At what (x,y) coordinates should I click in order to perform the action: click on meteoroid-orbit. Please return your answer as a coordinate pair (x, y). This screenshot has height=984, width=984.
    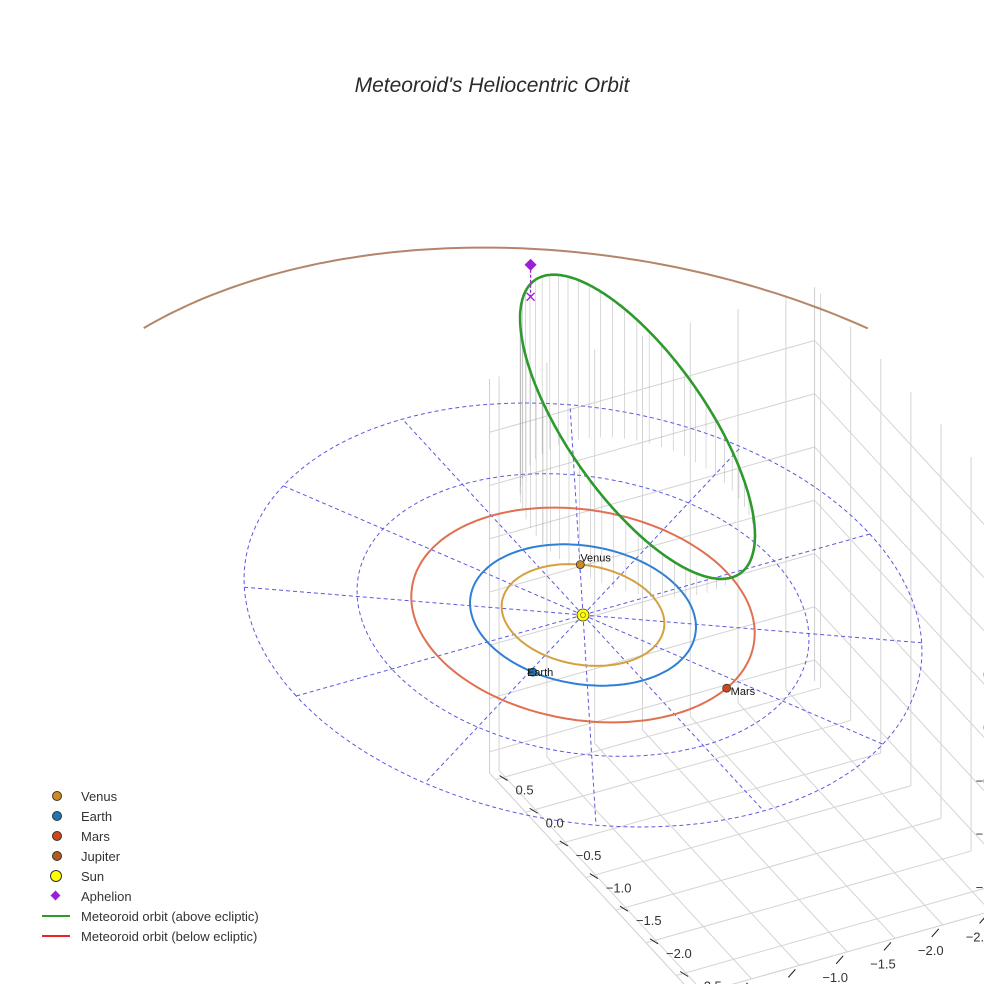
    Looking at the image, I should click on (637, 435).